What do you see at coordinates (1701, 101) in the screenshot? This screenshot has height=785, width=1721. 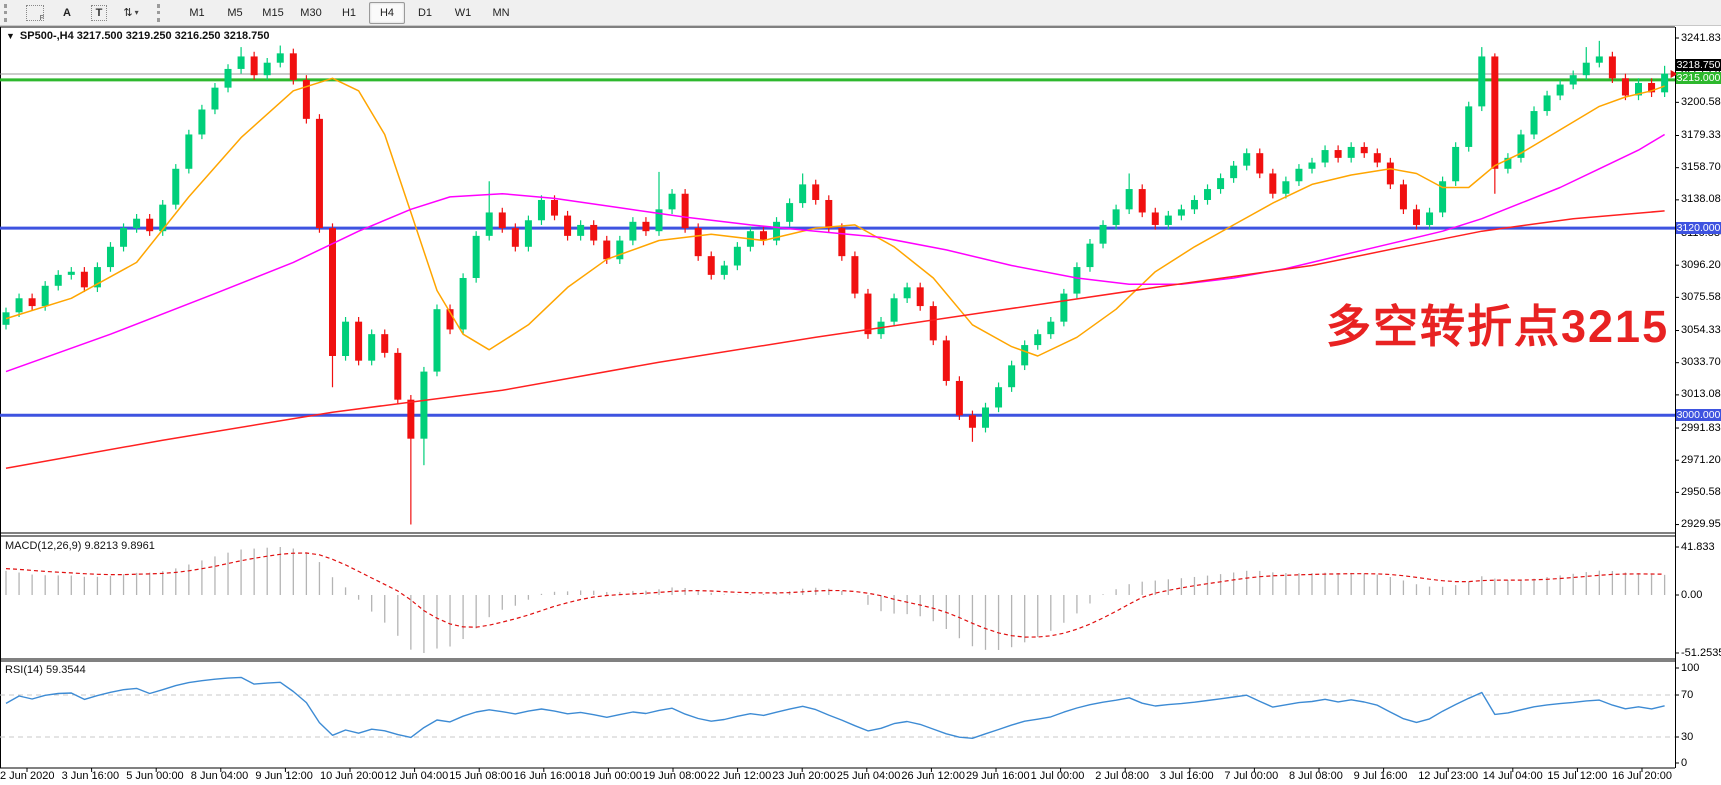 I see `price-tick-label: 3200.580` at bounding box center [1701, 101].